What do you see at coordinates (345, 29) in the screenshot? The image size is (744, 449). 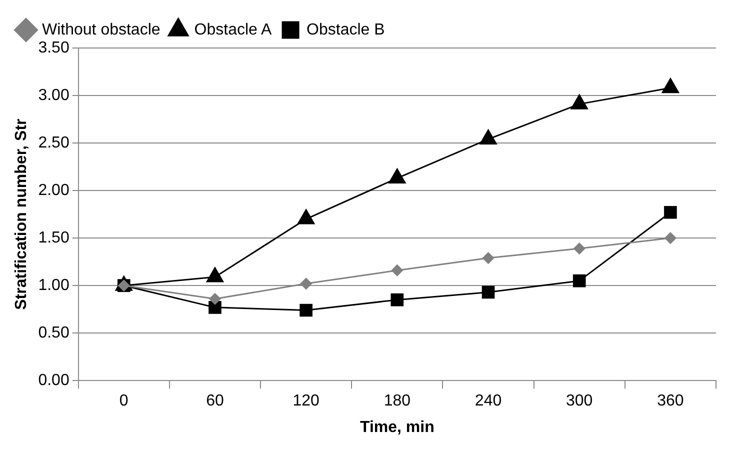 I see `legend-label: Obstacle B` at bounding box center [345, 29].